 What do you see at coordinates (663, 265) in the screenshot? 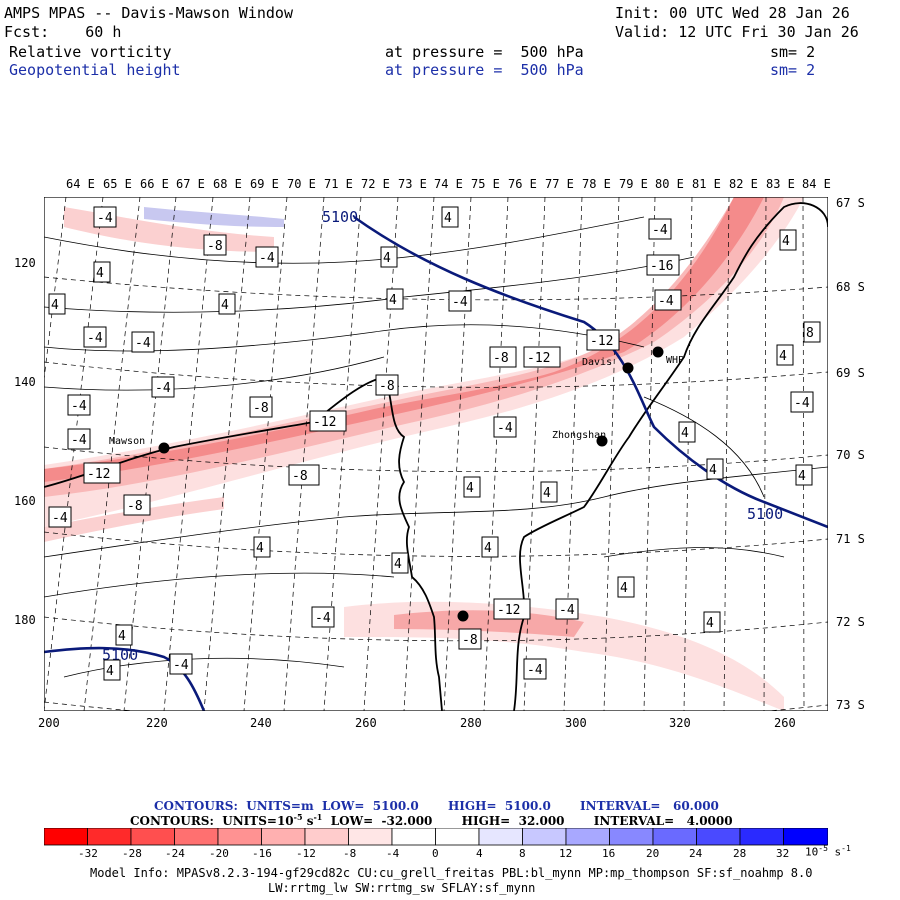
I see `vort-box: -16` at bounding box center [663, 265].